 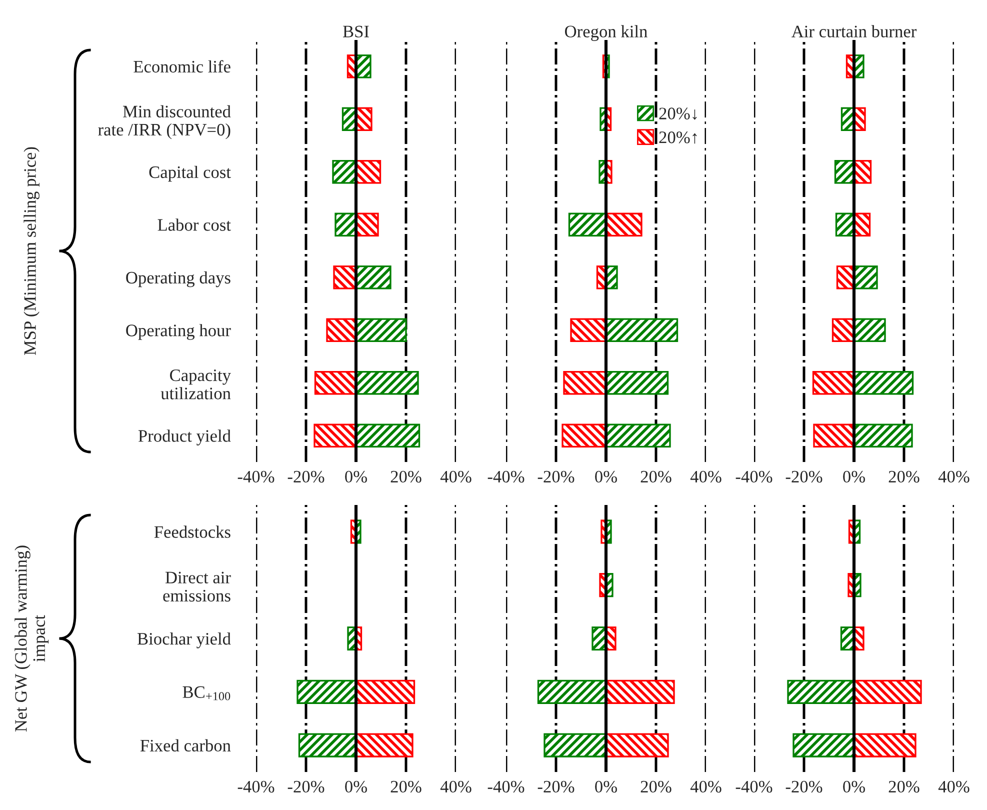 What do you see at coordinates (195, 384) in the screenshot?
I see `y-tick-label: Capacity utilization` at bounding box center [195, 384].